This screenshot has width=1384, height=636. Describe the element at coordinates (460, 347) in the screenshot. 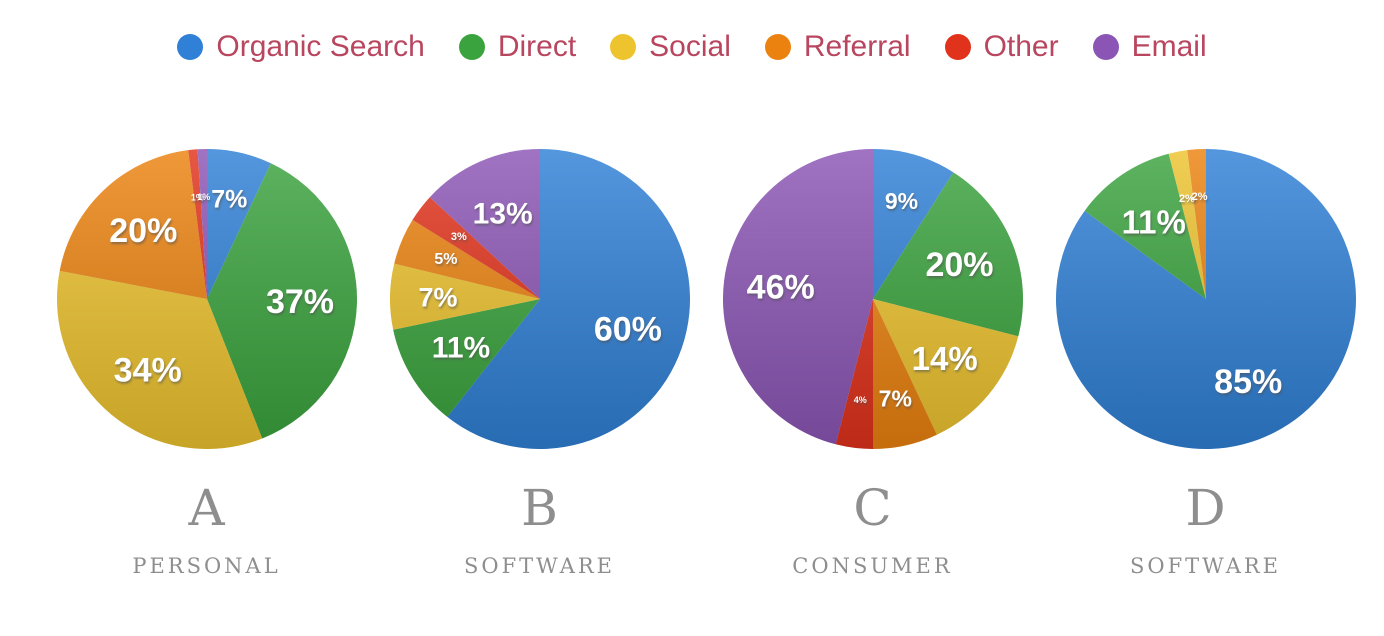

I see `pie-b-label-direct: 11%` at that location.